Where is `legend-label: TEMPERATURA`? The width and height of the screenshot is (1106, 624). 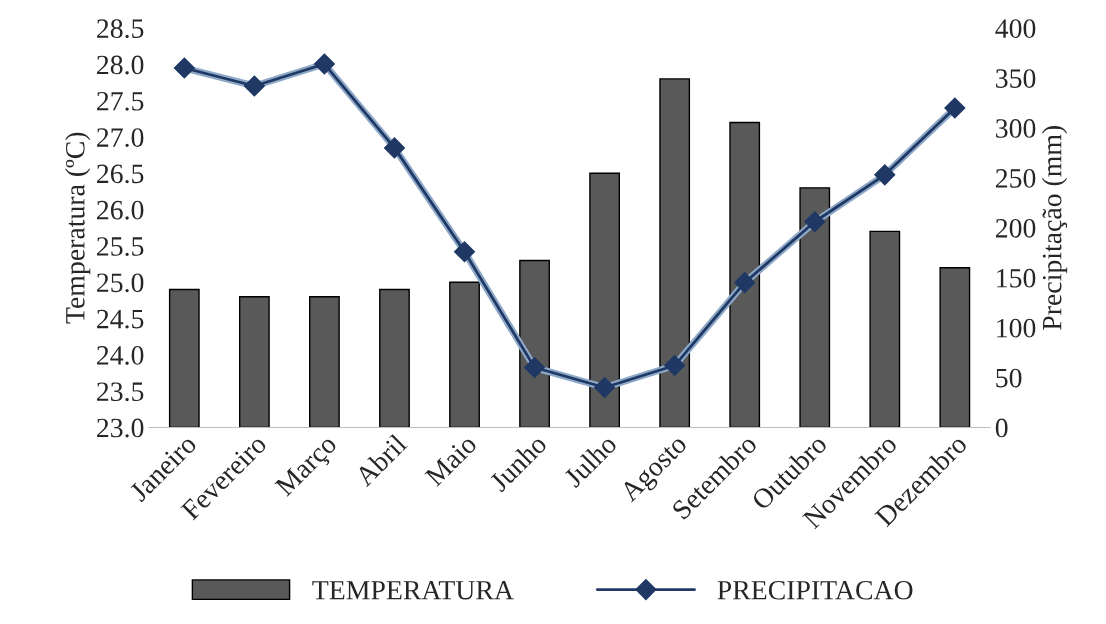 legend-label: TEMPERATURA is located at coordinates (413, 590).